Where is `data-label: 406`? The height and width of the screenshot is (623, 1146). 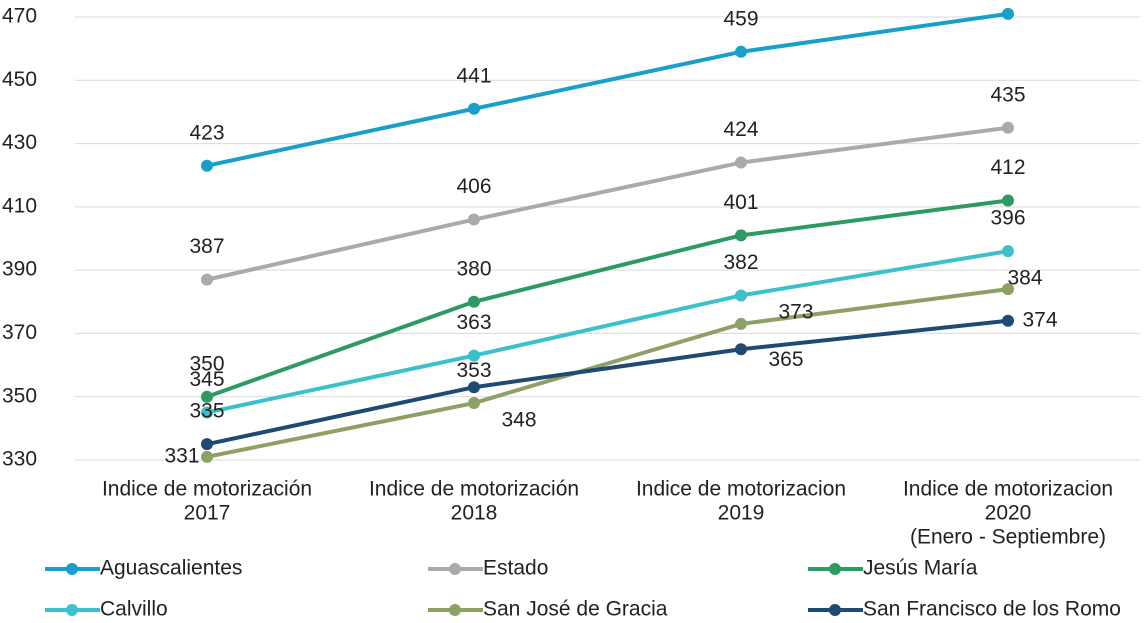 data-label: 406 is located at coordinates (473, 186).